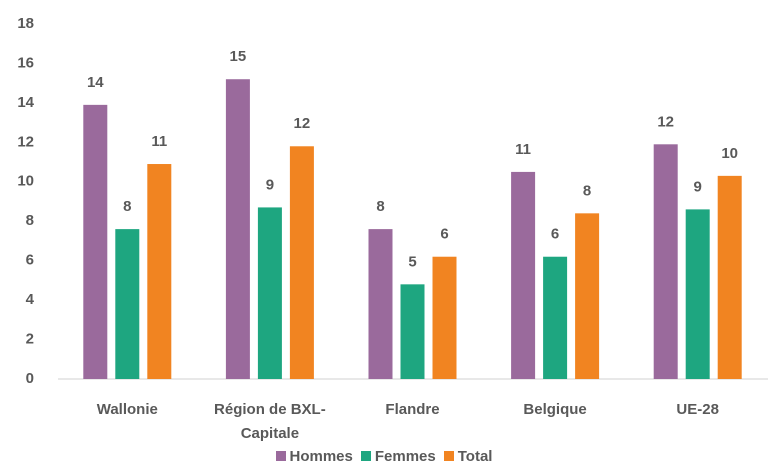  What do you see at coordinates (238, 56) in the screenshot?
I see `data-label: 15` at bounding box center [238, 56].